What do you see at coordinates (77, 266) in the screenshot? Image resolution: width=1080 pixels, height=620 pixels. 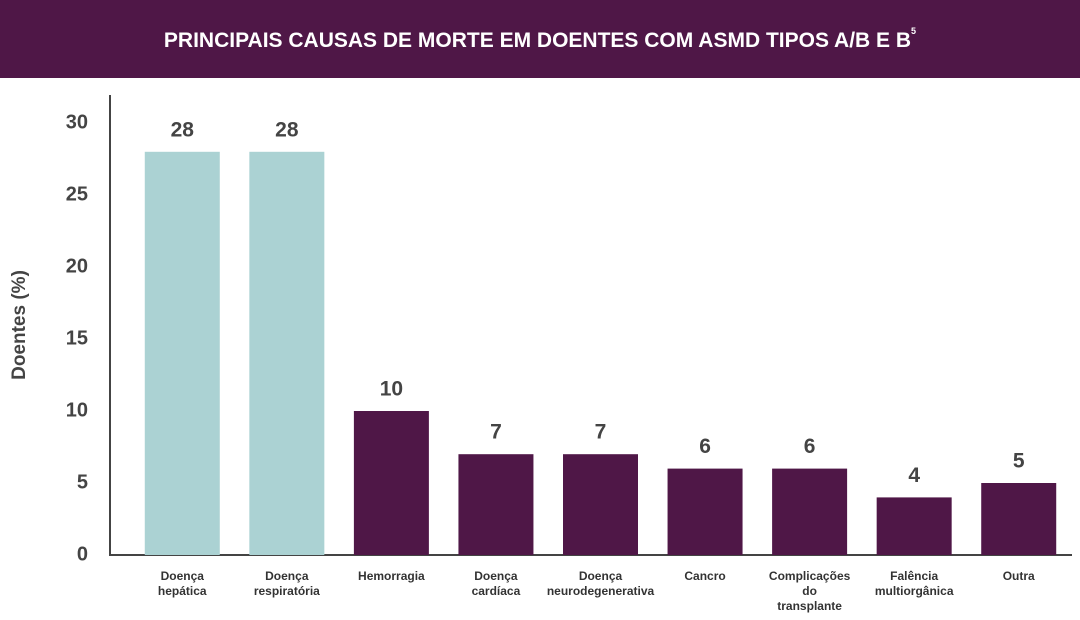 I see `y-tick-label: 20` at bounding box center [77, 266].